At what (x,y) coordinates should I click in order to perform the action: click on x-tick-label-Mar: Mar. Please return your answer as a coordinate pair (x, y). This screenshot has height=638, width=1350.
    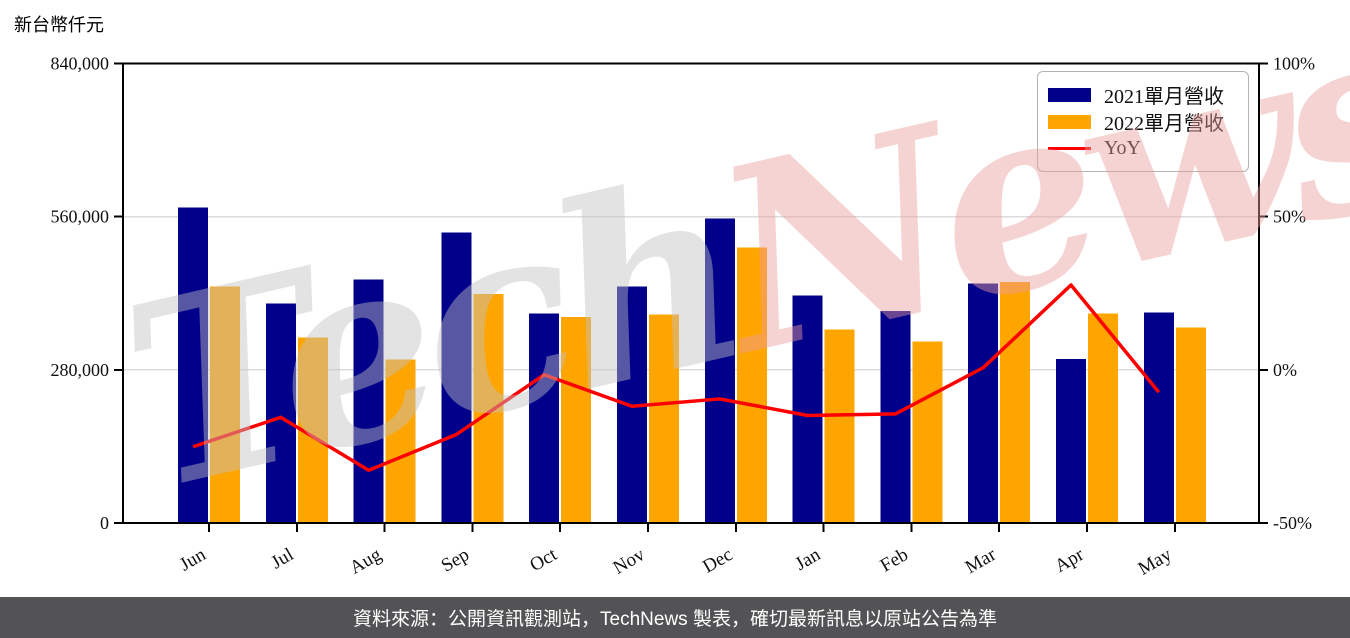
    Looking at the image, I should click on (981, 561).